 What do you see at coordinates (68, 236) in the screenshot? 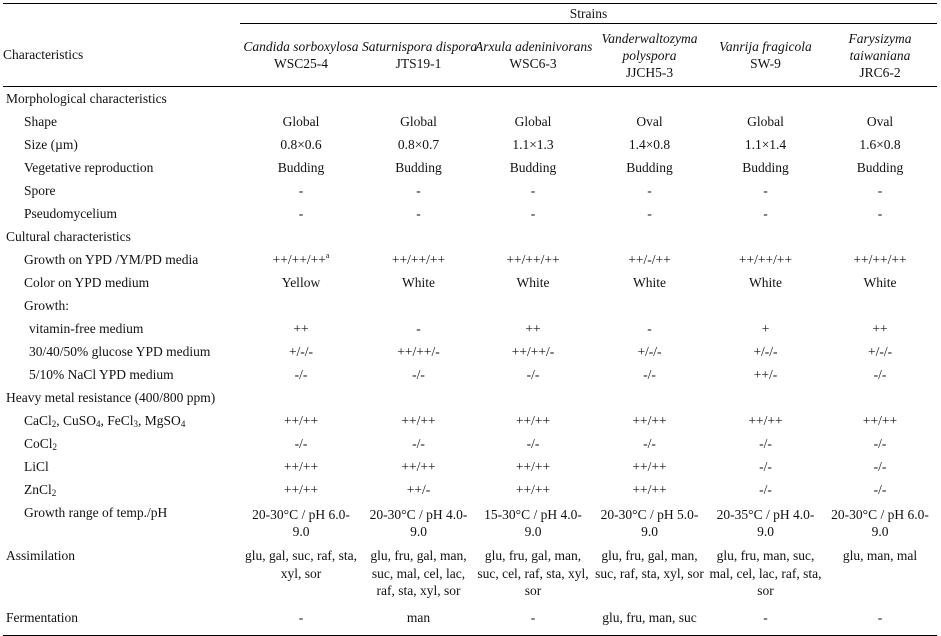
I see `section-label: Cultural characteristics` at bounding box center [68, 236].